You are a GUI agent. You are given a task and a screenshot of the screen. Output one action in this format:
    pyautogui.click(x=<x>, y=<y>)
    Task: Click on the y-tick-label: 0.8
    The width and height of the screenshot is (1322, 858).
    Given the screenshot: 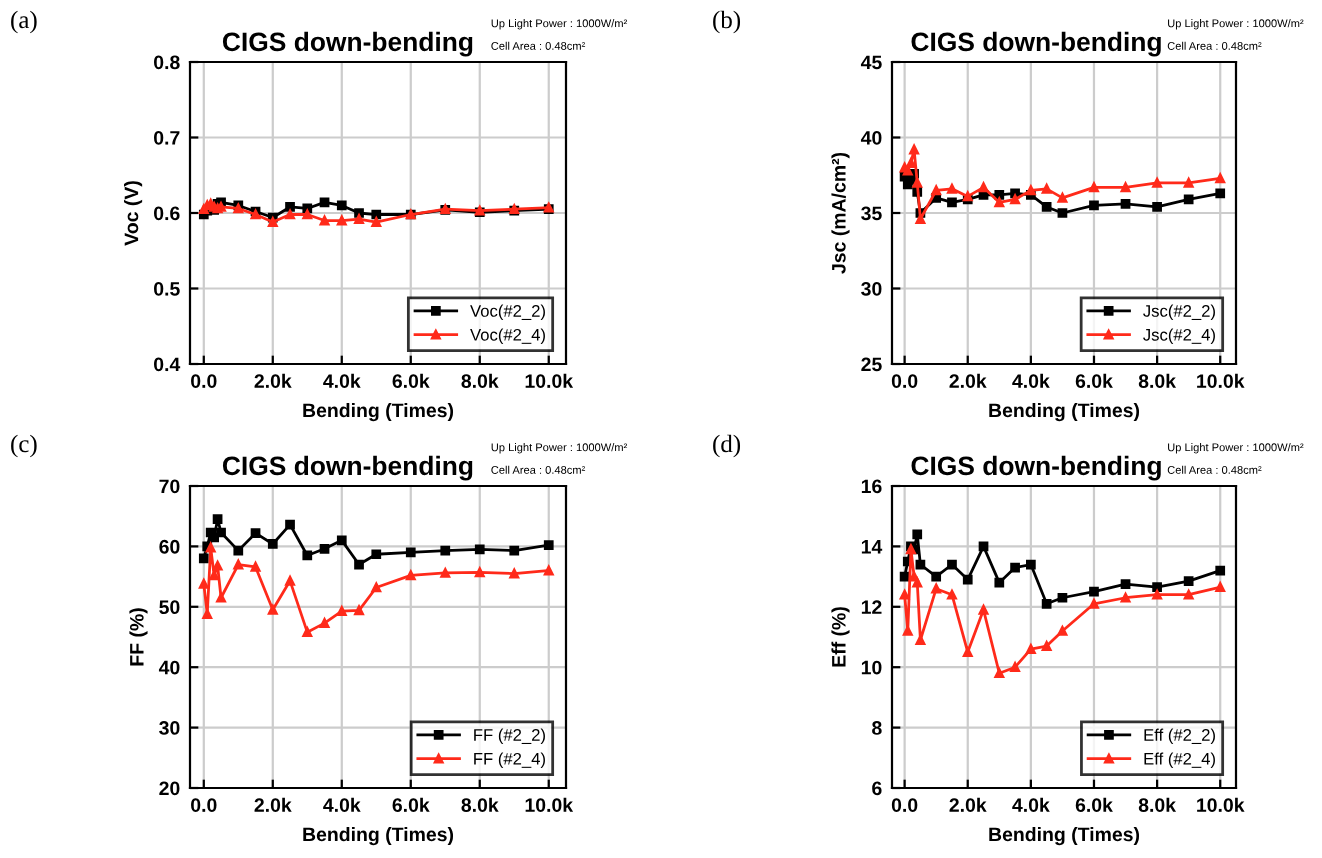 What is the action you would take?
    pyautogui.click(x=167, y=62)
    